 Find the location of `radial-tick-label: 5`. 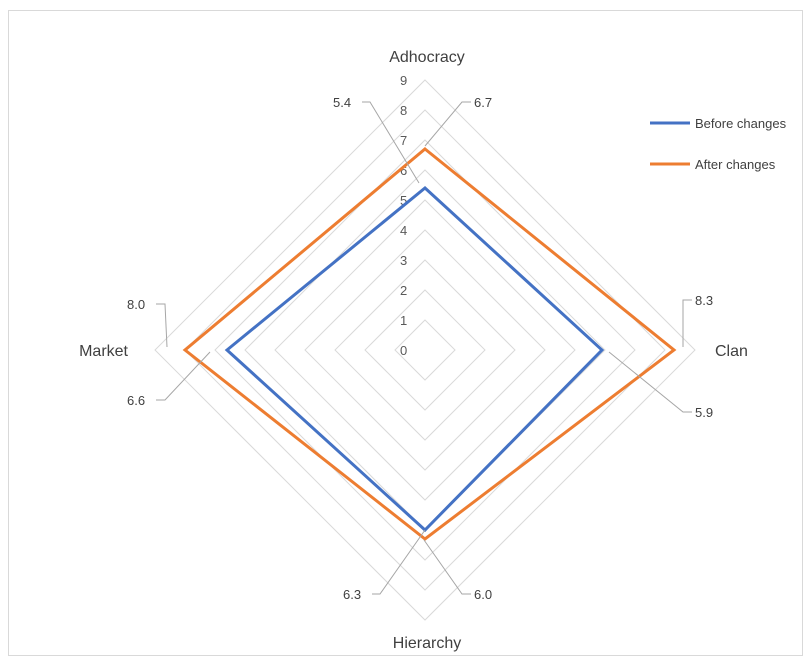

radial-tick-label: 5 is located at coordinates (403, 200).